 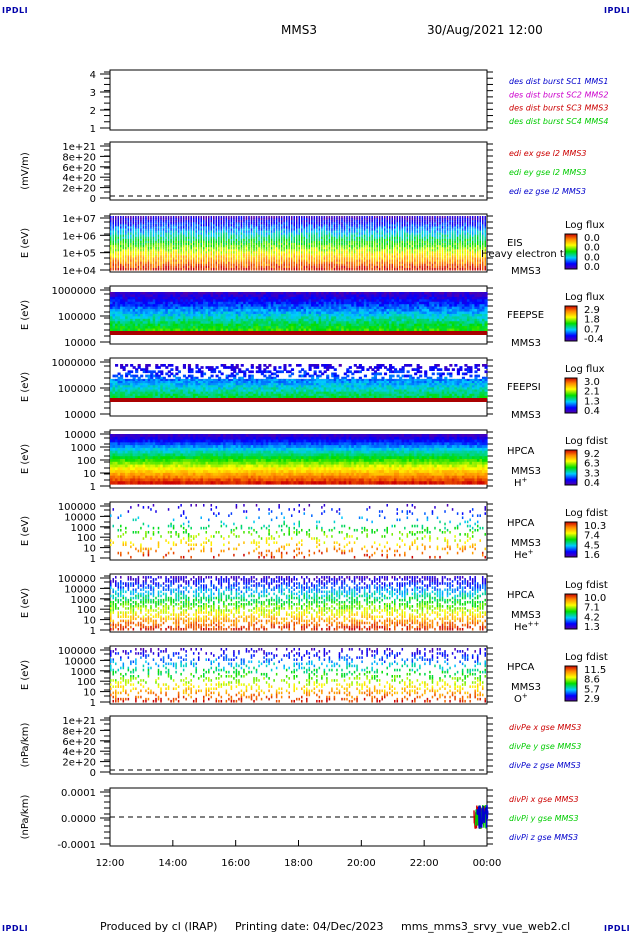 I want to click on y-tick-label: 8e+20, so click(x=79, y=157).